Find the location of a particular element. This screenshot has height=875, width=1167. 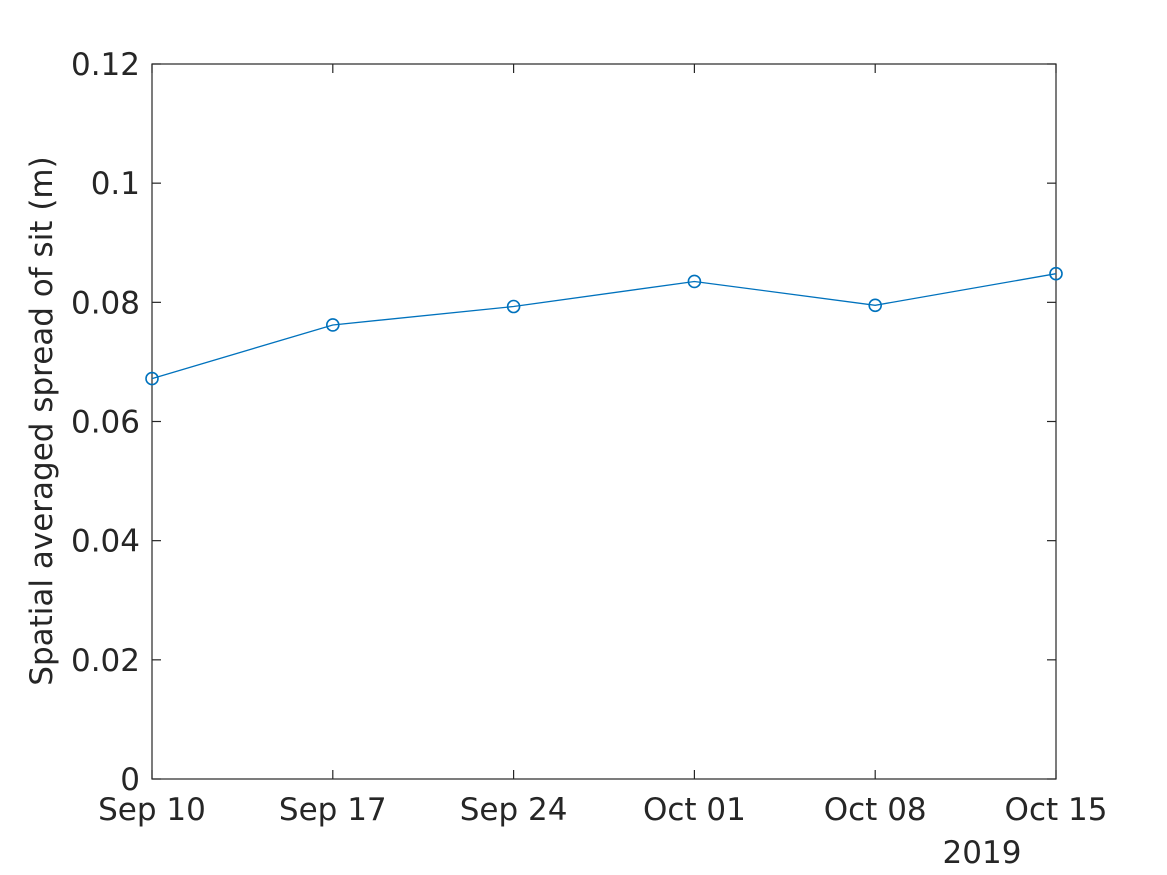

y-tick-label: 0.1 is located at coordinates (115, 184).